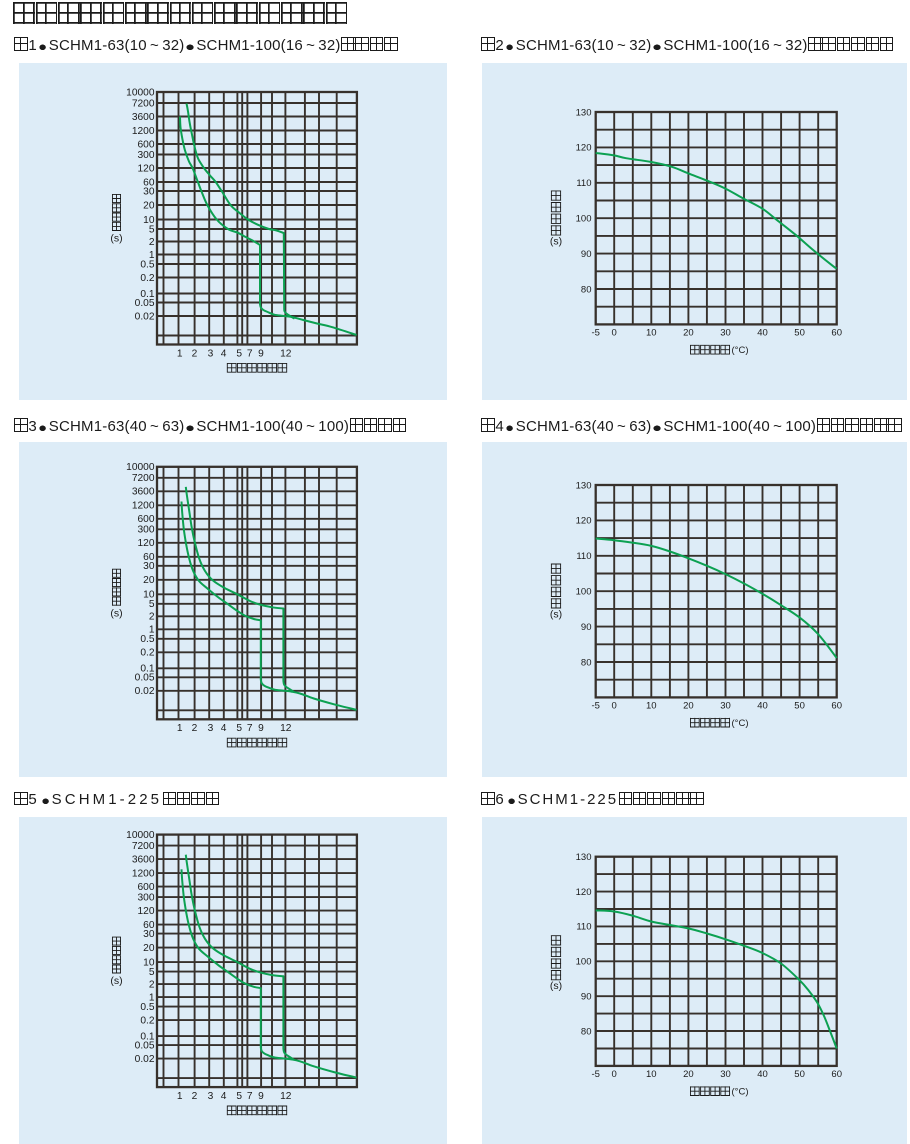 The image size is (910, 1144). I want to click on svg-text: 1200, so click(143, 131).